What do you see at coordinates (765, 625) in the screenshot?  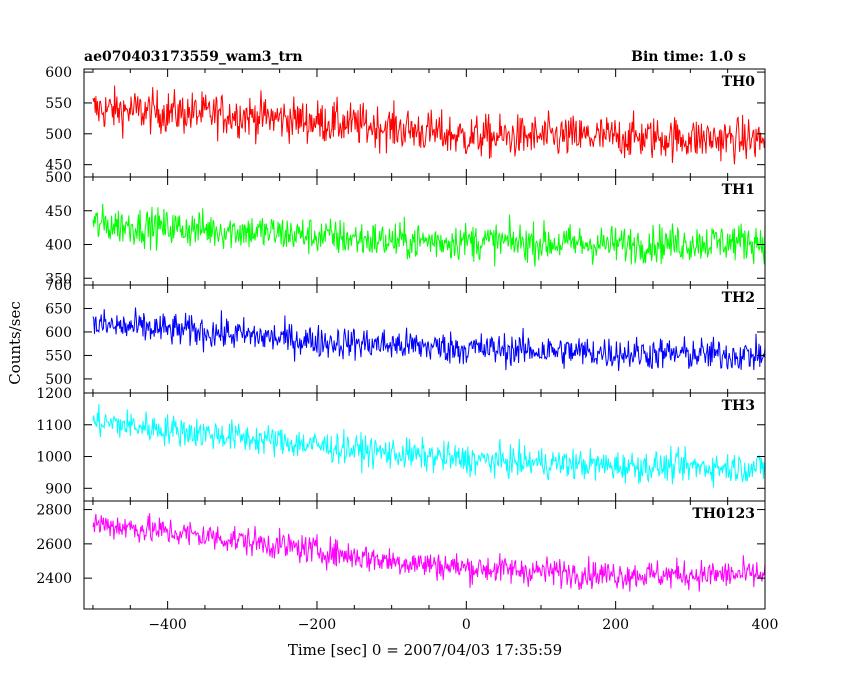 I see `x-tick-label: 400` at bounding box center [765, 625].